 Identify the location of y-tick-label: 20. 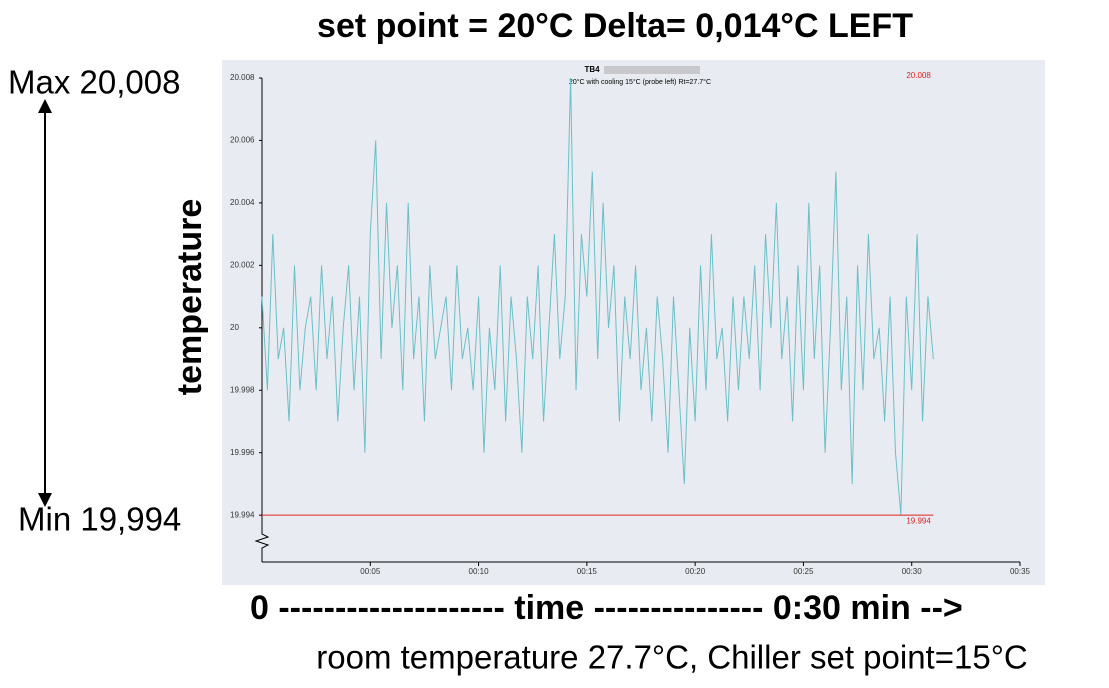
(234, 327).